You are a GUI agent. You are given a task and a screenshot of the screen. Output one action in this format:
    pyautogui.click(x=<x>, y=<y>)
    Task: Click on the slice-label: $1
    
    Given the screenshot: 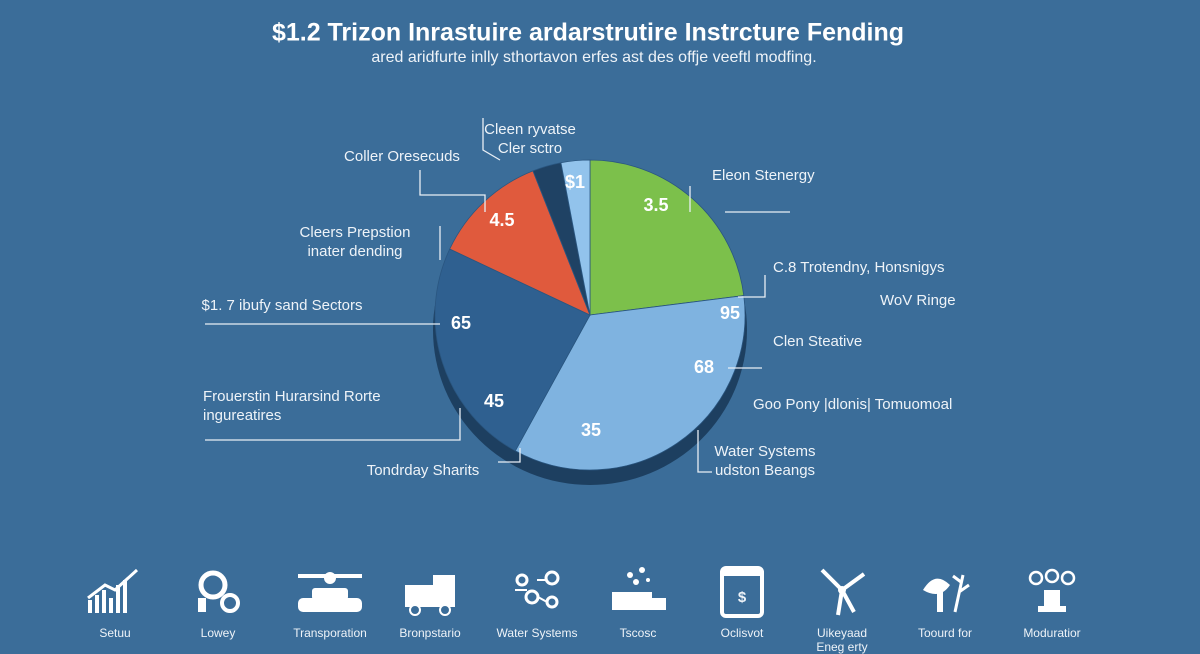 What is the action you would take?
    pyautogui.click(x=575, y=182)
    